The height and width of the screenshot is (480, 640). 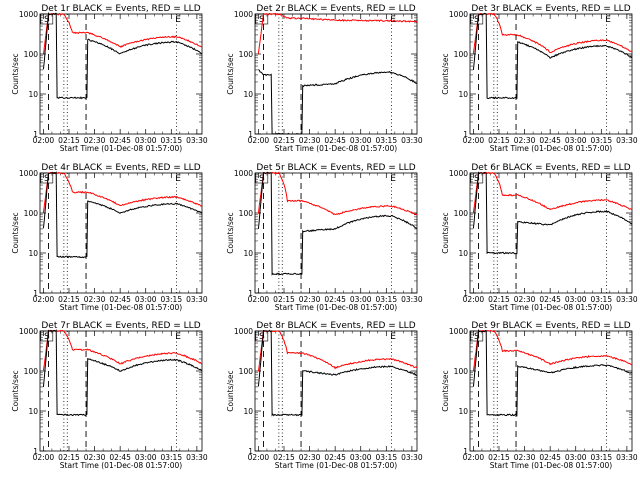 What do you see at coordinates (550, 326) in the screenshot?
I see `panel-title: Det 9r BLACK = Events, RED = LLD` at bounding box center [550, 326].